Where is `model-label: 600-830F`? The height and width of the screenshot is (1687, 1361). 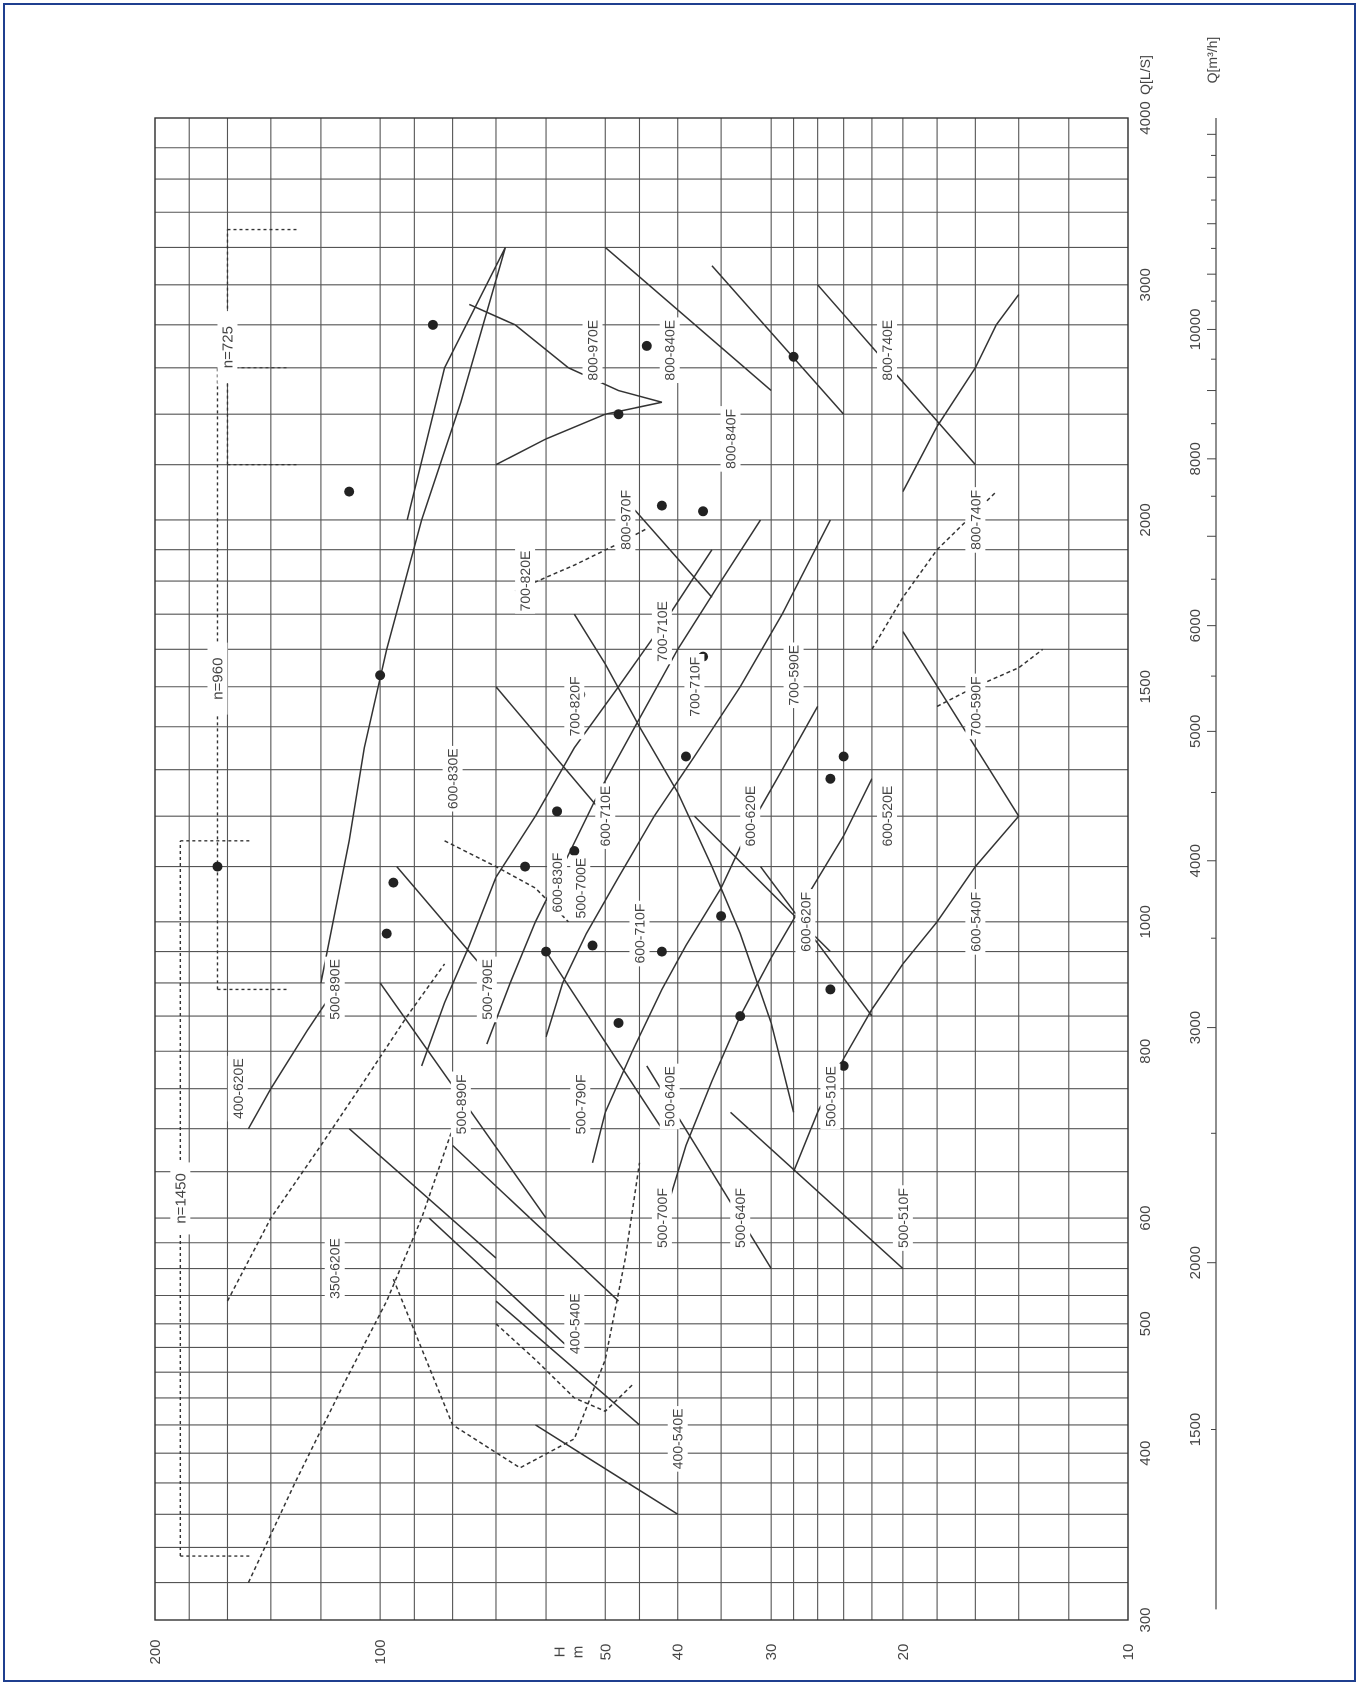
model-label: 600-830F is located at coordinates (557, 883).